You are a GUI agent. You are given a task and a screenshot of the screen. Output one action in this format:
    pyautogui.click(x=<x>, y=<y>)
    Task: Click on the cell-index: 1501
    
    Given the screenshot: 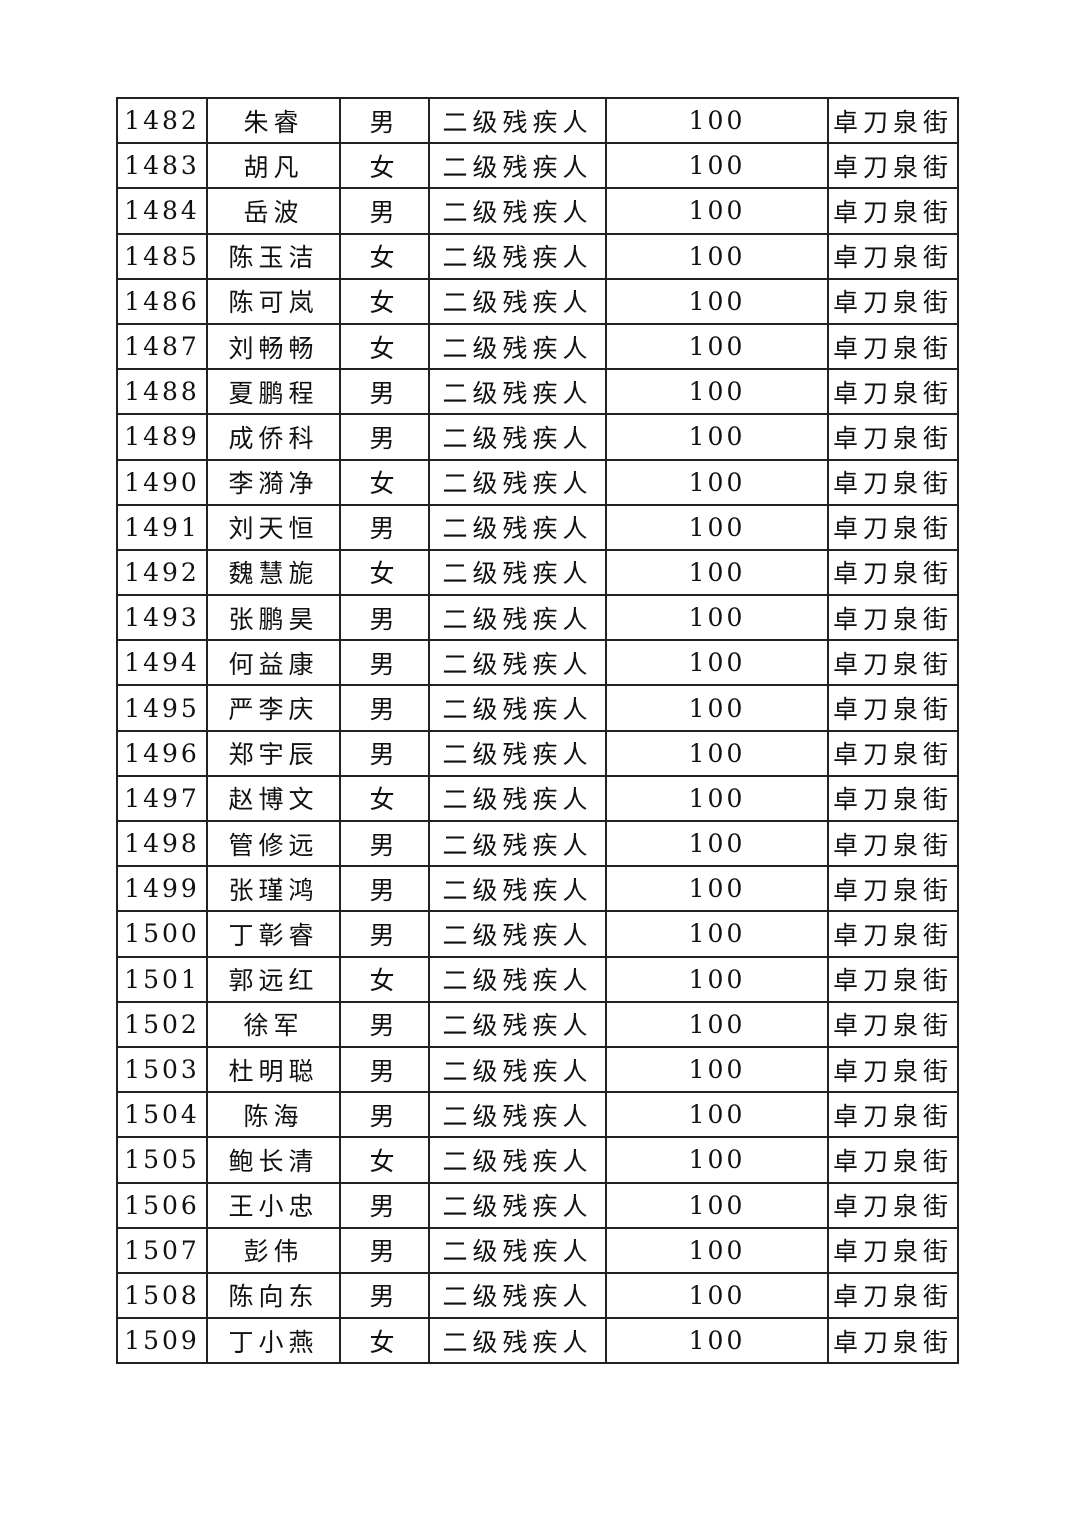 What is the action you would take?
    pyautogui.click(x=162, y=979)
    